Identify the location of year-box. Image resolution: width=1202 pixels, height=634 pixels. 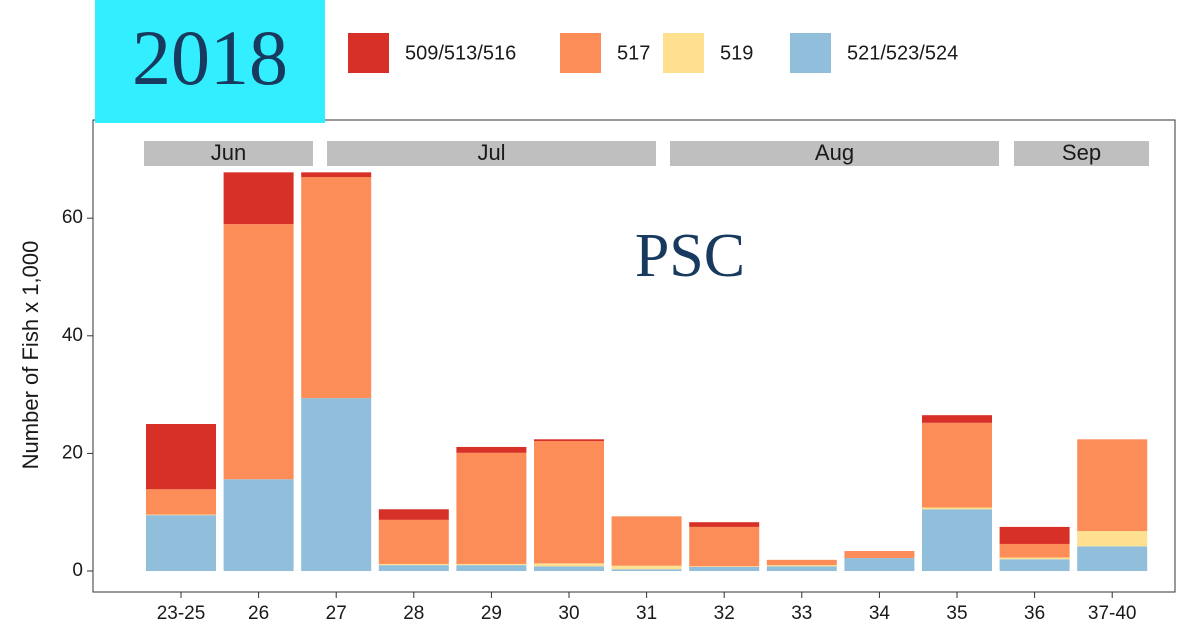
(210, 61).